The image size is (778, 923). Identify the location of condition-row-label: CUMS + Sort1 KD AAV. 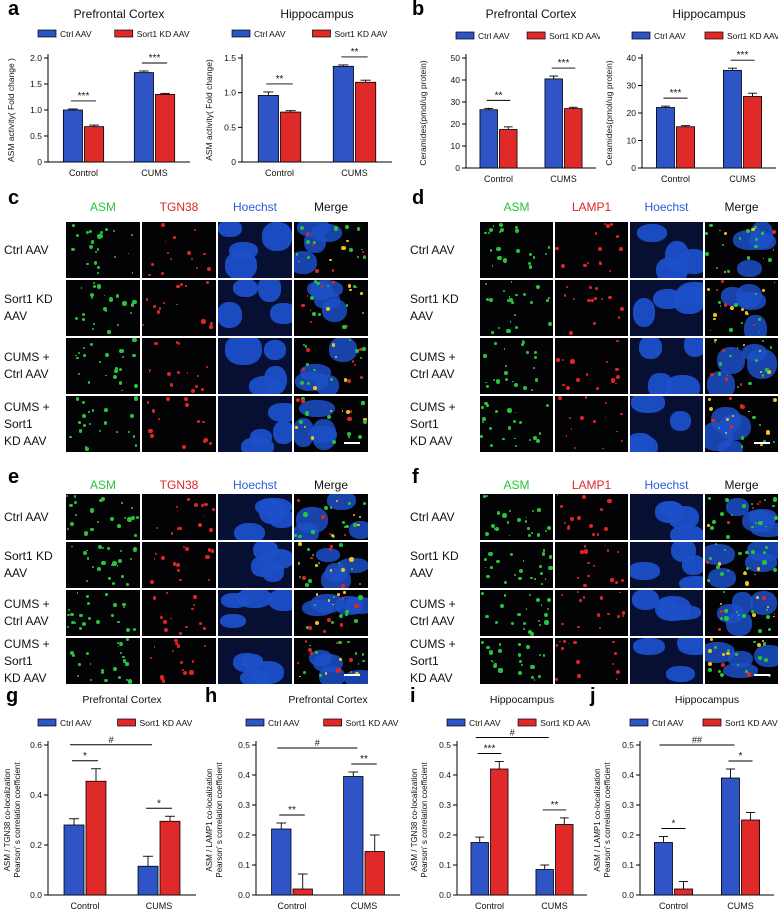
(27, 424).